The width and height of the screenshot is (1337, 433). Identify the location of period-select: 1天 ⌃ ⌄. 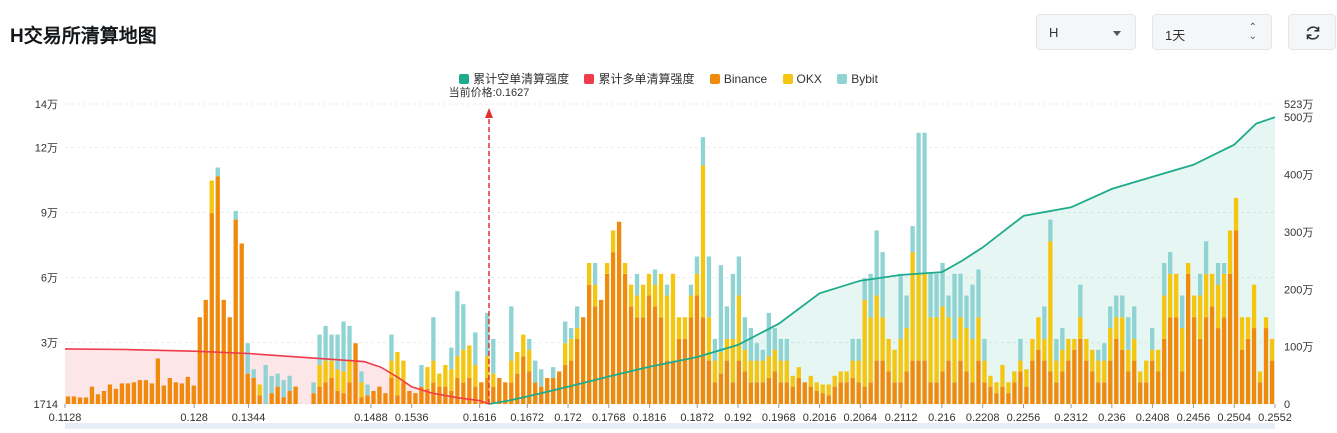
(1212, 32).